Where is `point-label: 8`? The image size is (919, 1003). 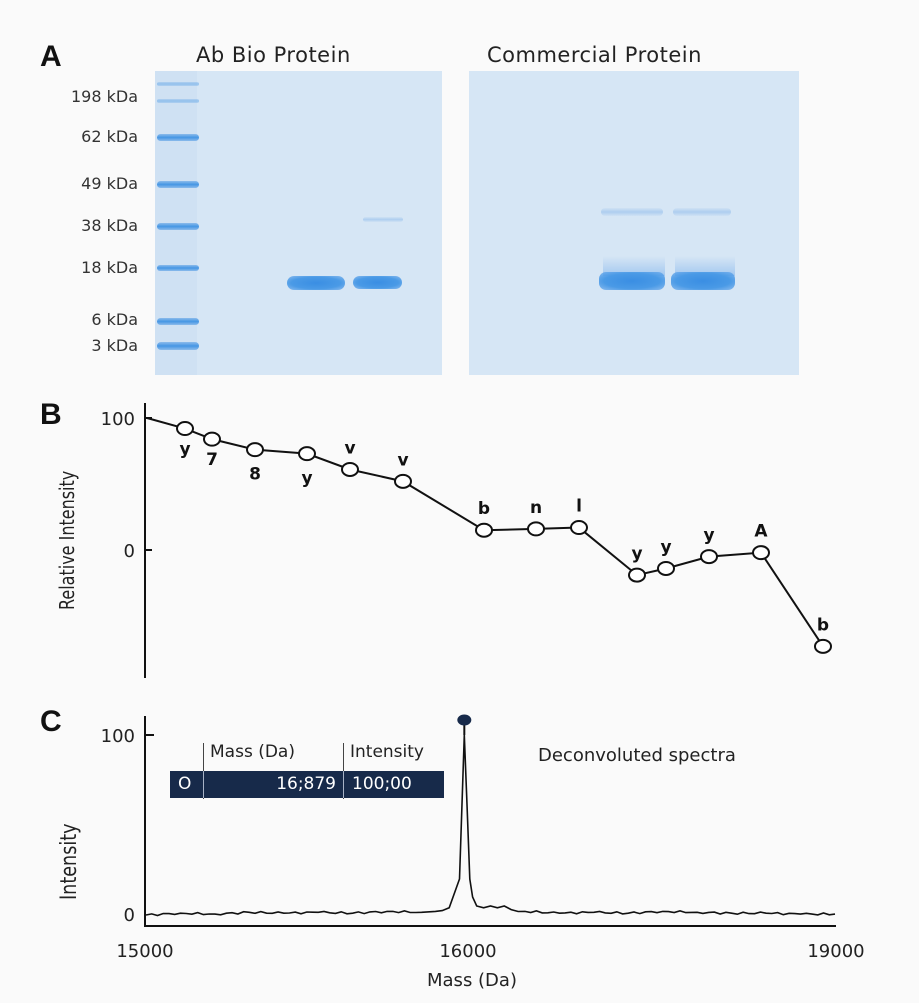
point-label: 8 is located at coordinates (255, 475).